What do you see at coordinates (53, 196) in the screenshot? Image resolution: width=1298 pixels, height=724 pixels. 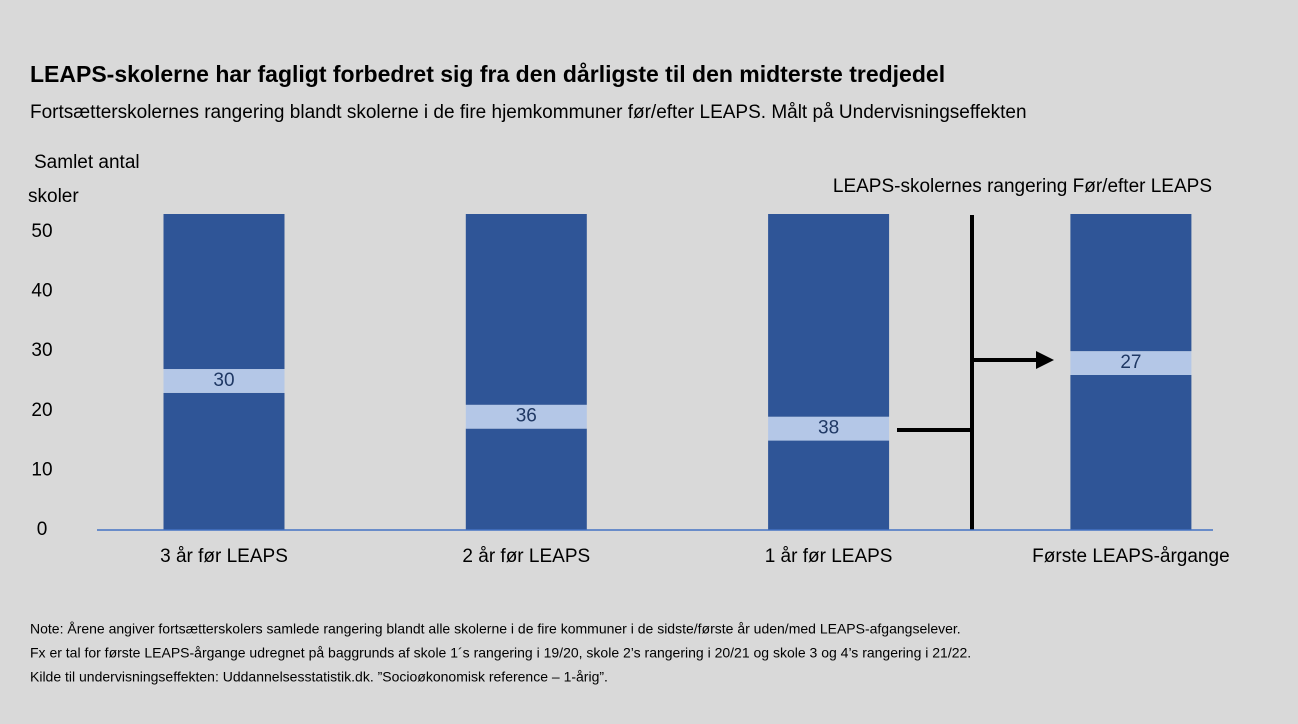 I see `y-axis-label: skoler` at bounding box center [53, 196].